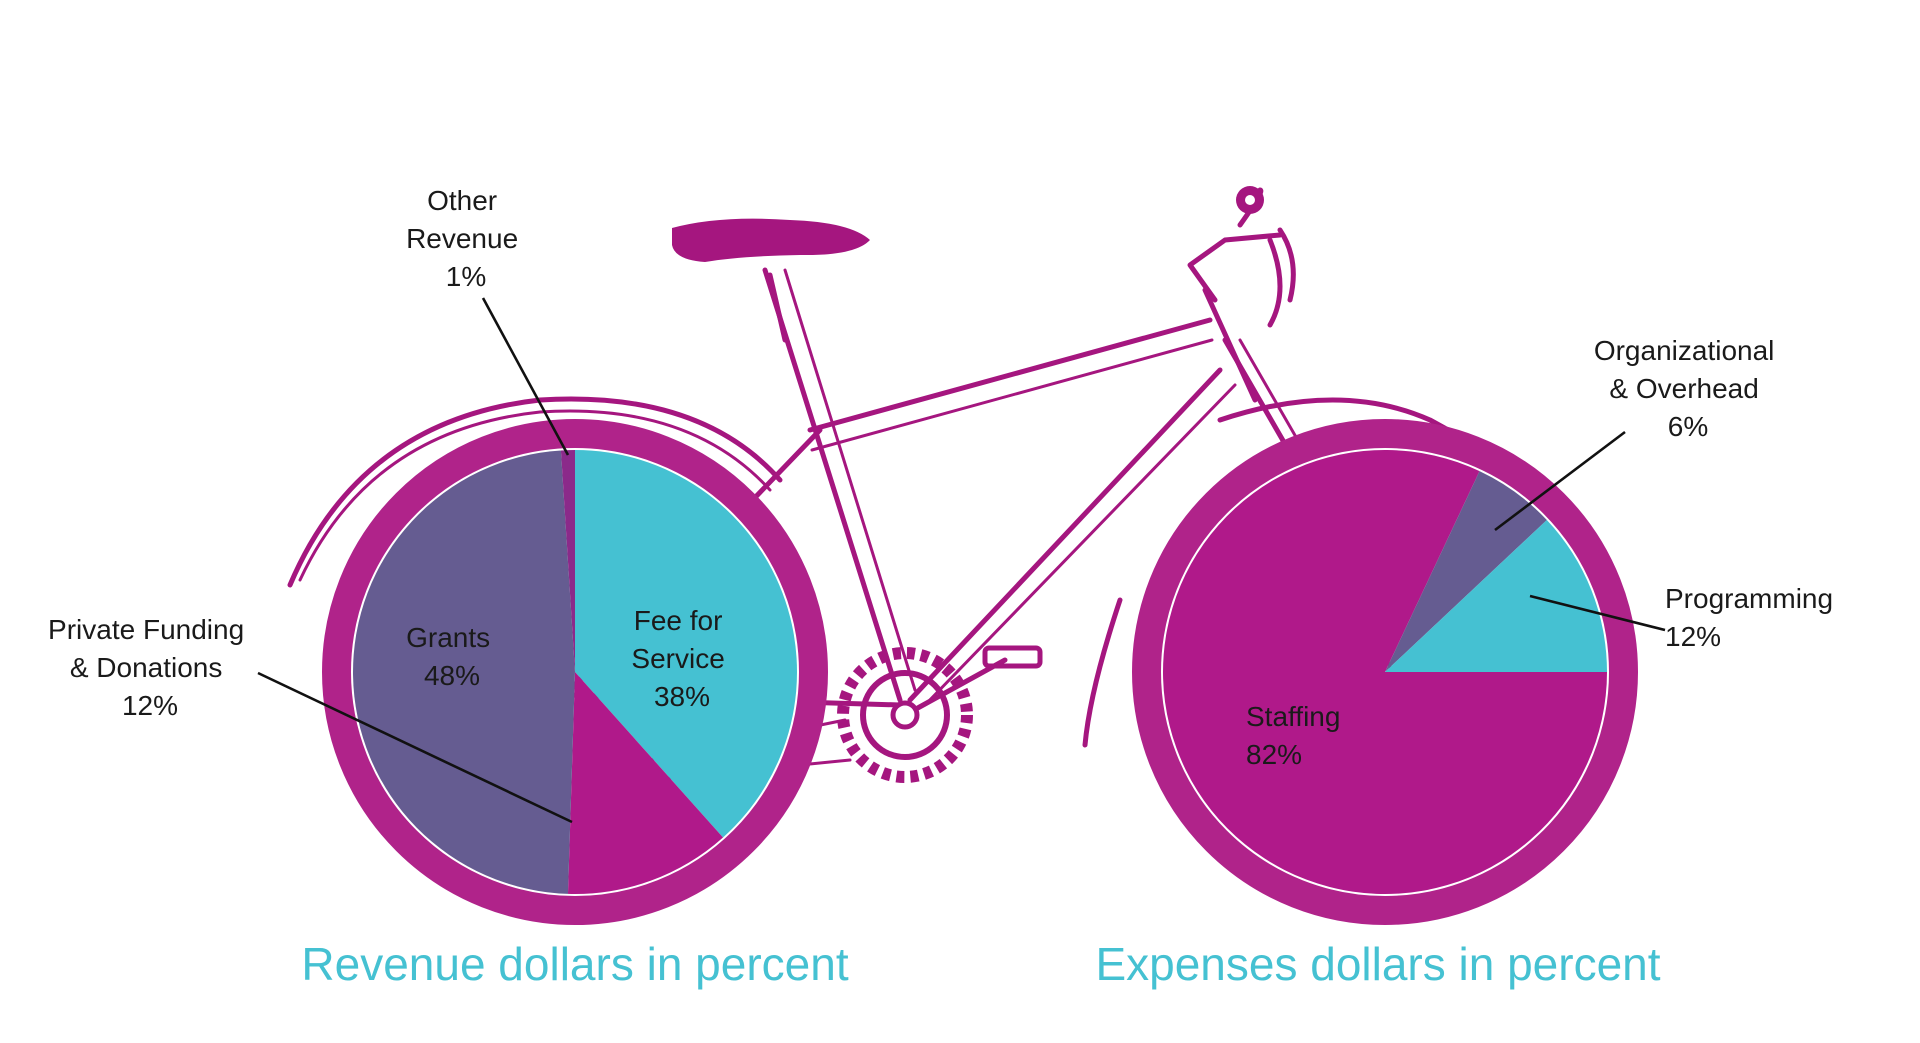  What do you see at coordinates (1377, 964) in the screenshot?
I see `expenses-title: Expenses dollars in percent` at bounding box center [1377, 964].